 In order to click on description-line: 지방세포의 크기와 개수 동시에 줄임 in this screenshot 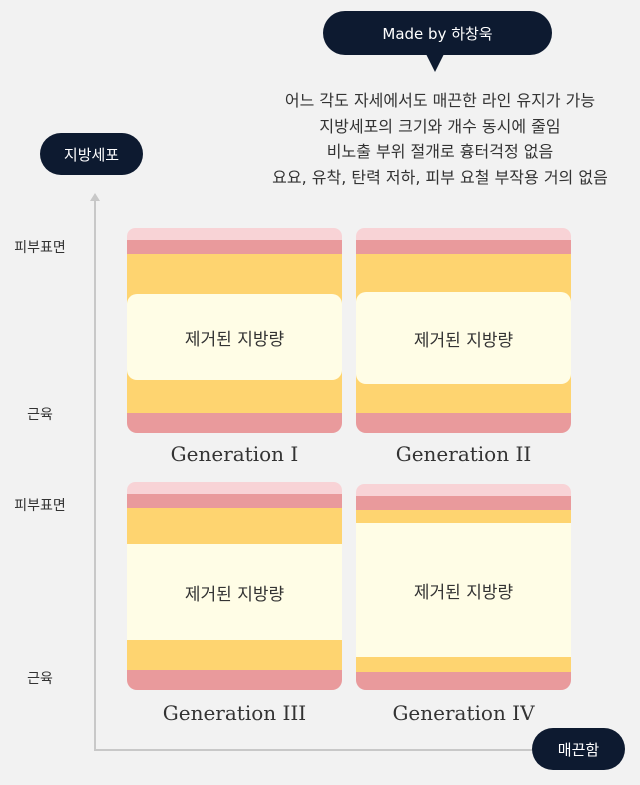, I will do `click(440, 126)`.